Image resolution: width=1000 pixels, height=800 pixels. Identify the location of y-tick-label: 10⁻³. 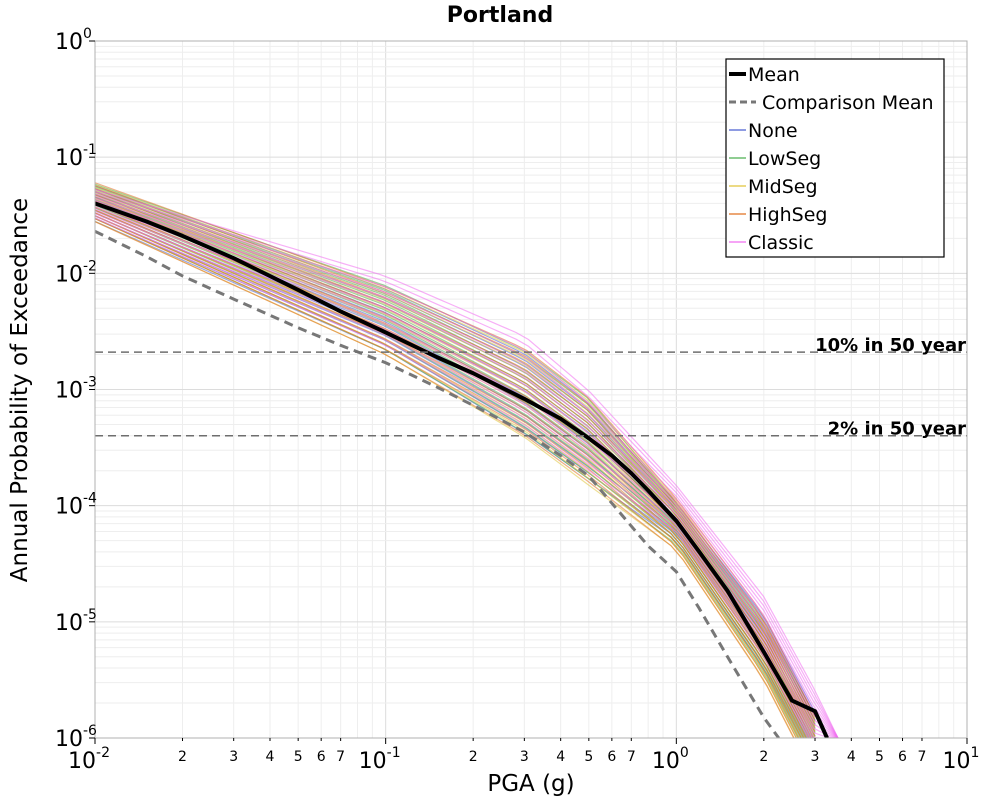
(76, 389).